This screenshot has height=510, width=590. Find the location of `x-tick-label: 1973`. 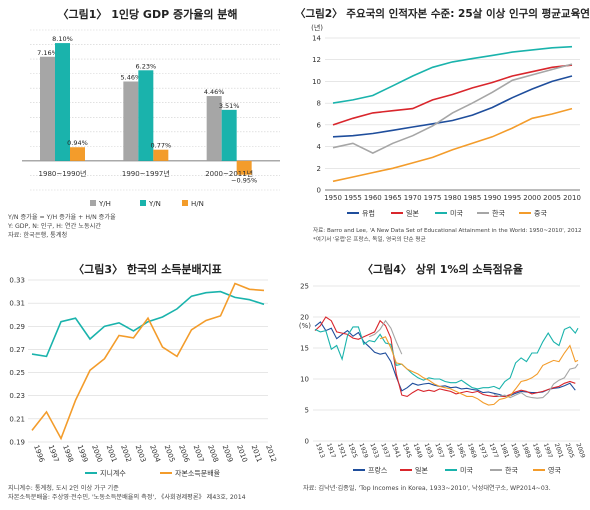

x-tick-label: 1973 is located at coordinates (483, 450).